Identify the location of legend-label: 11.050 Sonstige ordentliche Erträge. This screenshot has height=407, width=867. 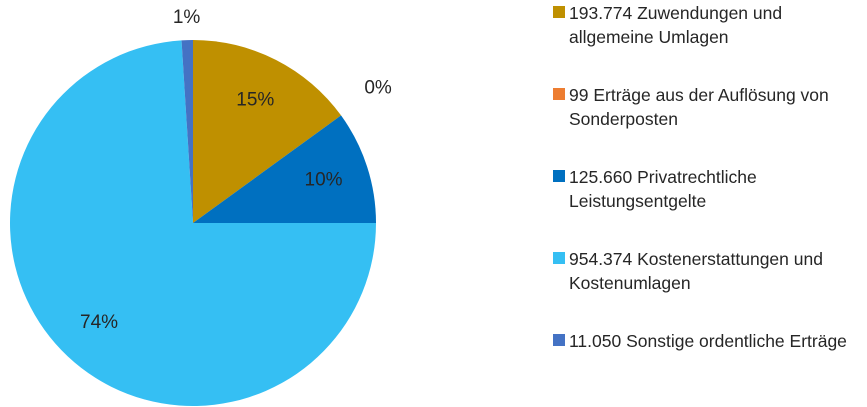
(708, 341).